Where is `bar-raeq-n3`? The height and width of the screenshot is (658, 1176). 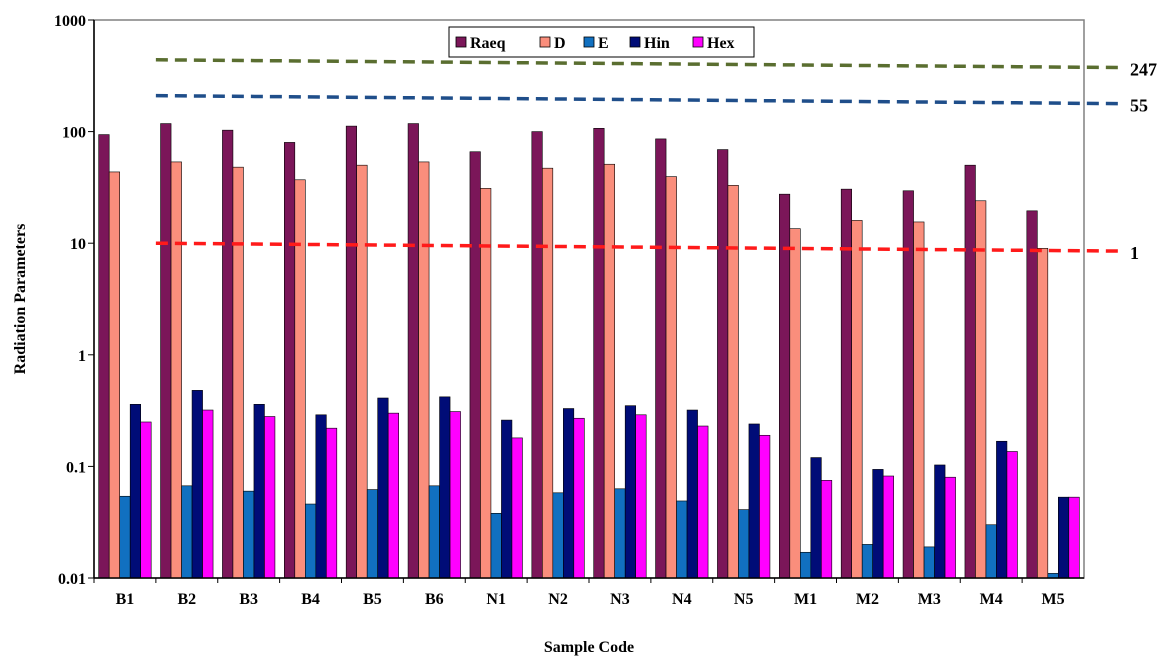 bar-raeq-n3 is located at coordinates (599, 353).